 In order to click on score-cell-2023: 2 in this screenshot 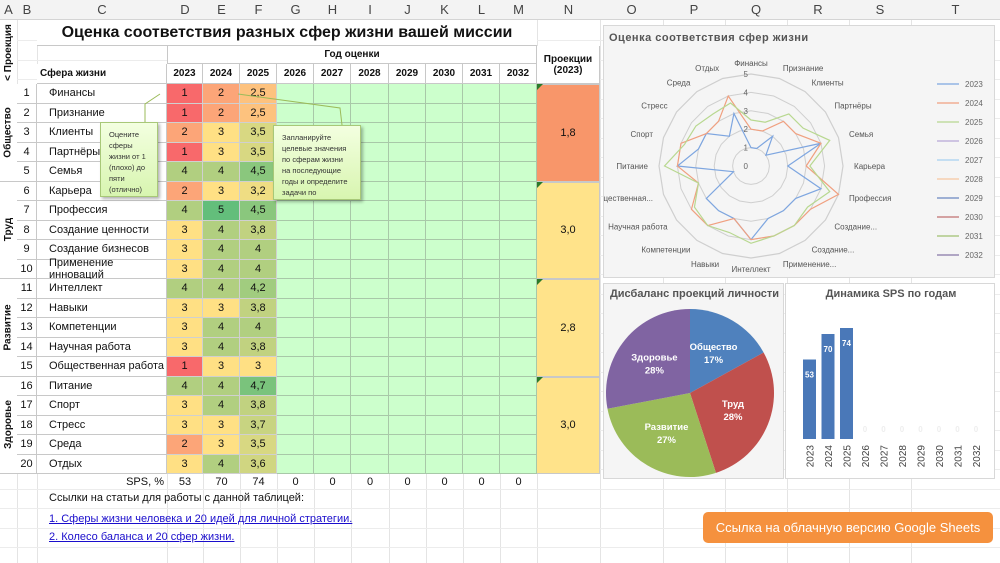, I will do `click(185, 445)`.